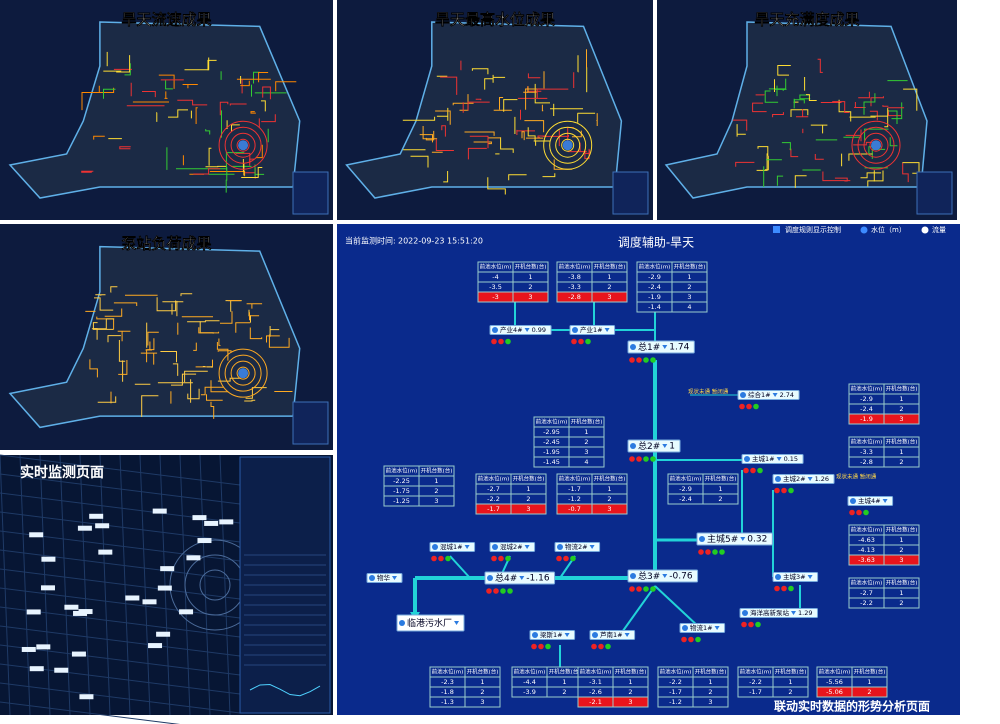 The image size is (1000, 724). I want to click on checkbox, so click(776, 229).